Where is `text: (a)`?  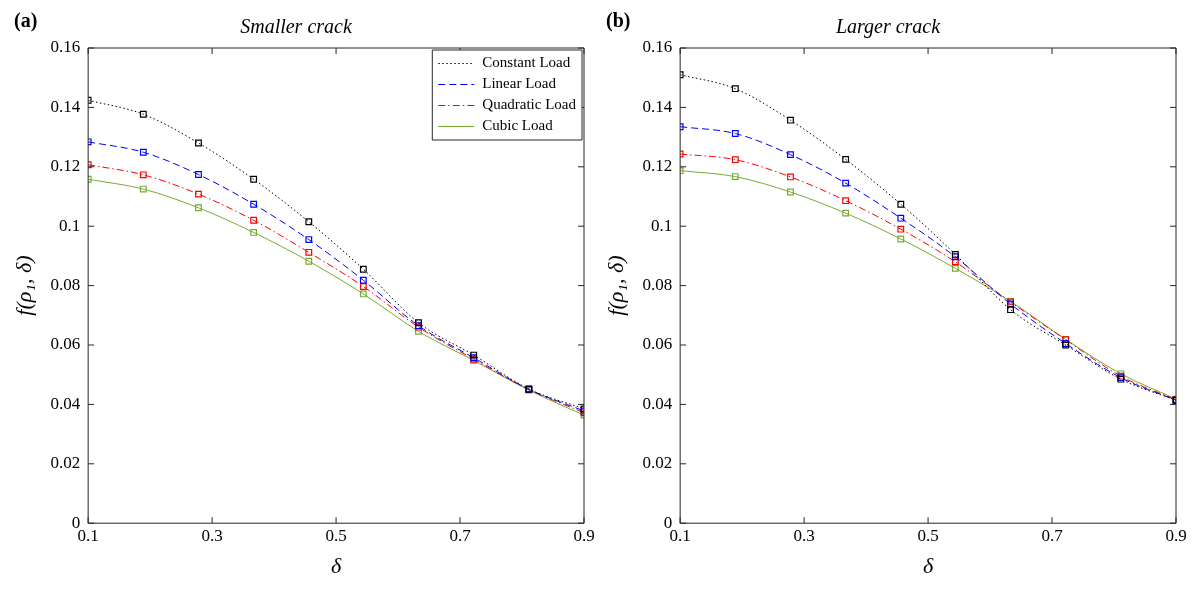
text: (a) is located at coordinates (26, 21).